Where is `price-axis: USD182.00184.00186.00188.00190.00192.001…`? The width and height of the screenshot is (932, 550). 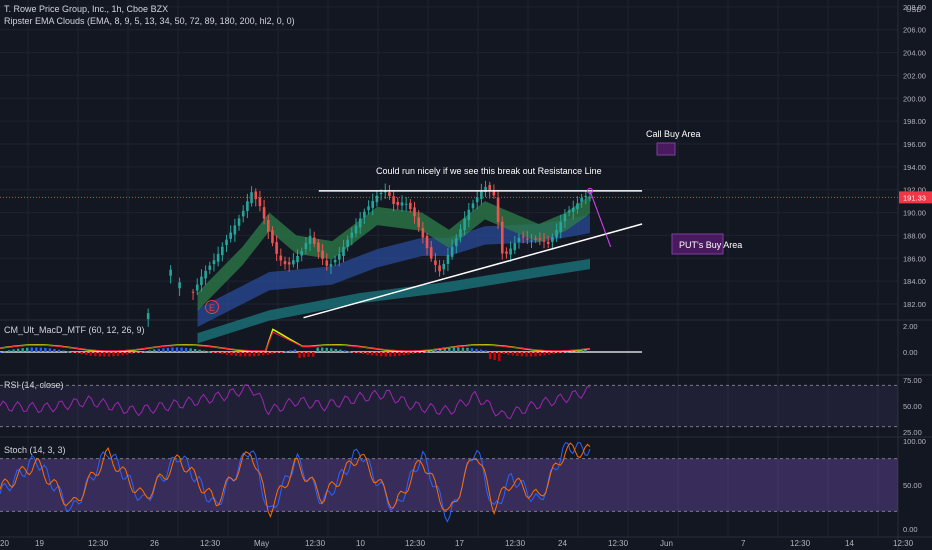
price-axis: USD182.00184.00186.00188.00190.00192.001… is located at coordinates (915, 268).